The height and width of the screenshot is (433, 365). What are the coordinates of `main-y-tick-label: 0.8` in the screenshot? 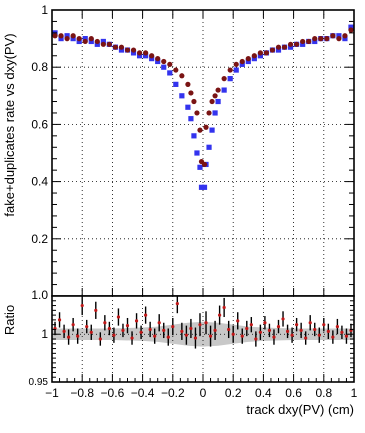 It's located at (39, 67).